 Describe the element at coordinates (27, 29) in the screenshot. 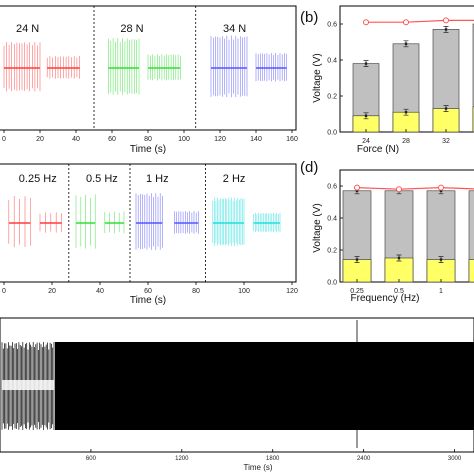

I see `segment-label: 24 N` at that location.